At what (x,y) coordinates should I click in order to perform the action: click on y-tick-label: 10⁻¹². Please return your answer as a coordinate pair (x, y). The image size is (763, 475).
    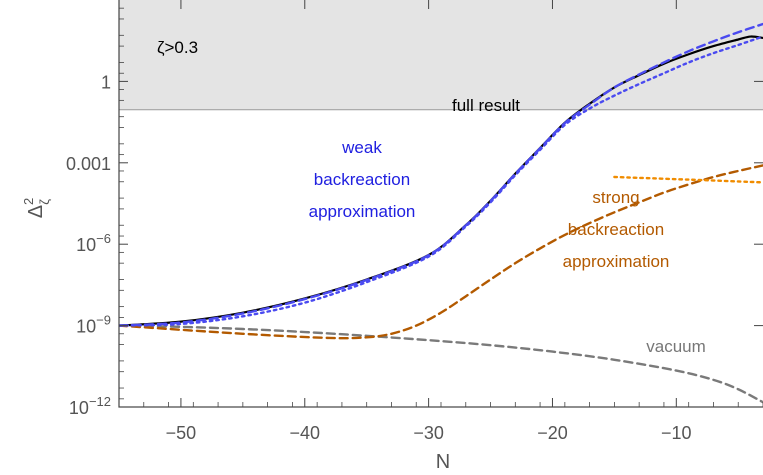
    Looking at the image, I should click on (90, 406).